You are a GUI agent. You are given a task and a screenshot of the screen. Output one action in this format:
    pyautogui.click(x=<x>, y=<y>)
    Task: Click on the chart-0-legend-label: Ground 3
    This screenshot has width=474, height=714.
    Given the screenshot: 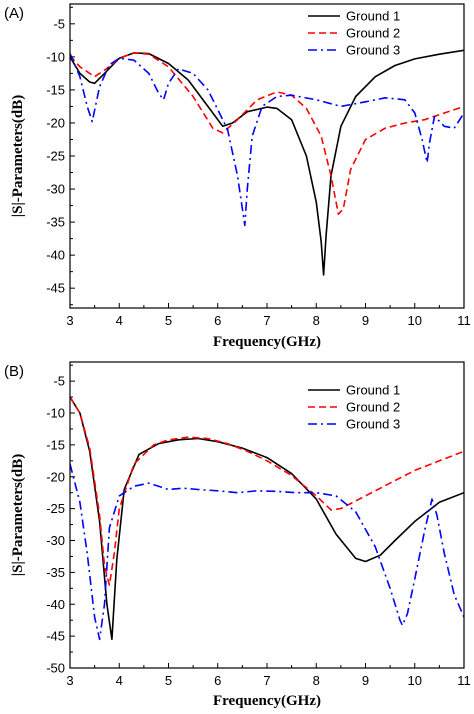 What is the action you would take?
    pyautogui.click(x=373, y=50)
    